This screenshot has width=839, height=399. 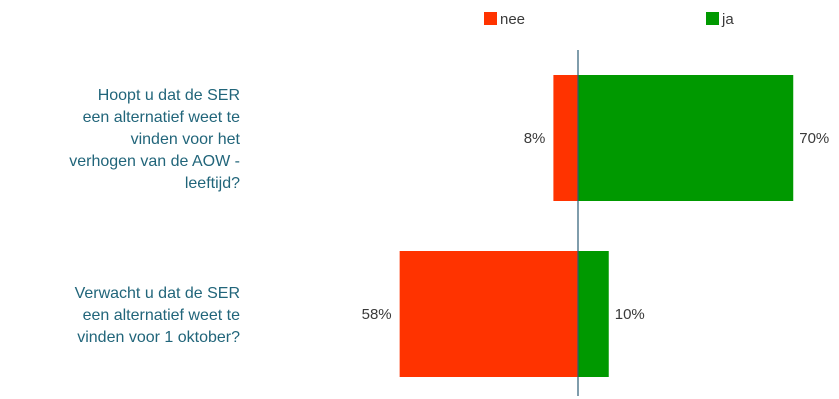 What do you see at coordinates (535, 138) in the screenshot?
I see `value-label-nee-1: 8%` at bounding box center [535, 138].